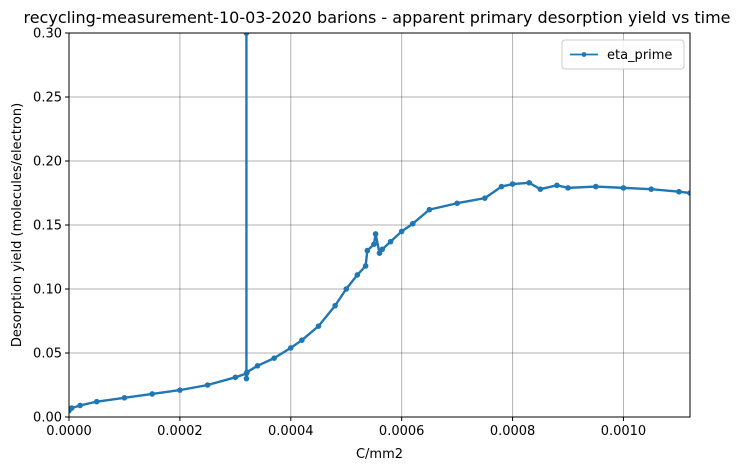 Image resolution: width=756 pixels, height=470 pixels. What do you see at coordinates (47, 354) in the screenshot?
I see `y-tick-label: 0.05` at bounding box center [47, 354].